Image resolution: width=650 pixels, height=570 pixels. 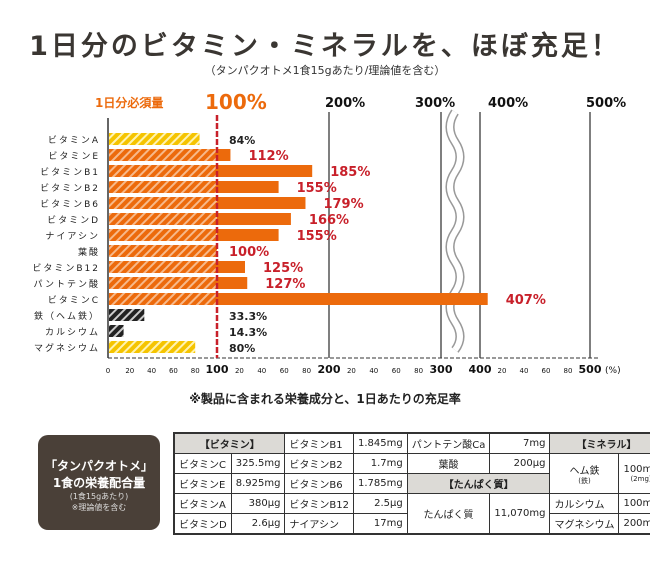 I want to click on value-label: 33.3%, so click(x=248, y=316).